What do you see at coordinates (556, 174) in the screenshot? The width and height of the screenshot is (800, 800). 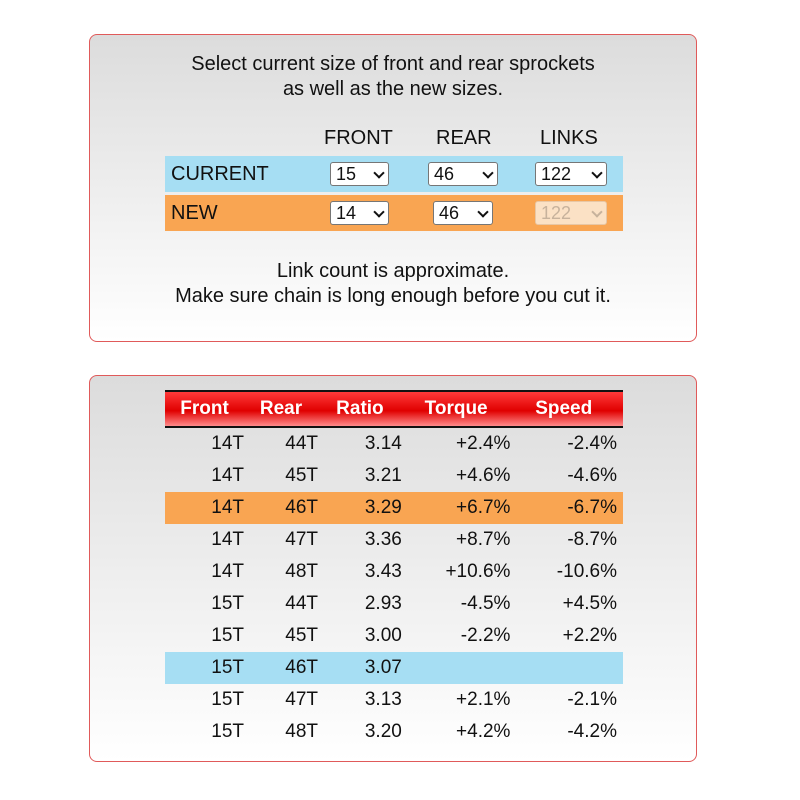 I see `current-links-value: 122` at bounding box center [556, 174].